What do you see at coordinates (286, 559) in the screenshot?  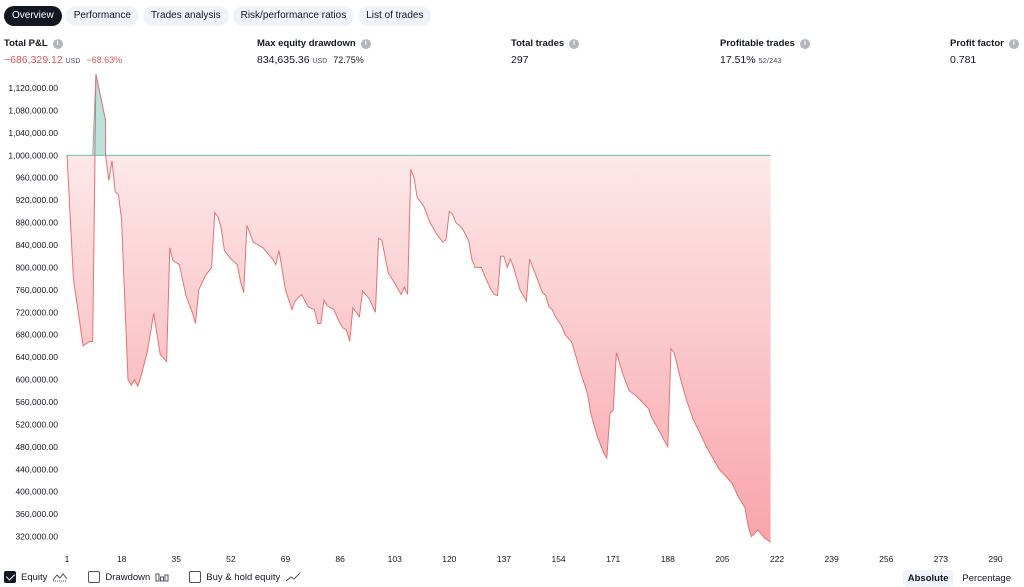 I see `x-tick-label: 69` at bounding box center [286, 559].